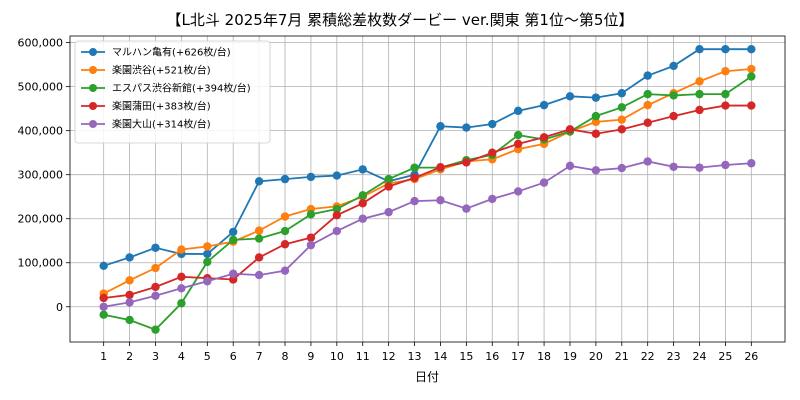  What do you see at coordinates (310, 356) in the screenshot?
I see `x-tick-label: 9` at bounding box center [310, 356].